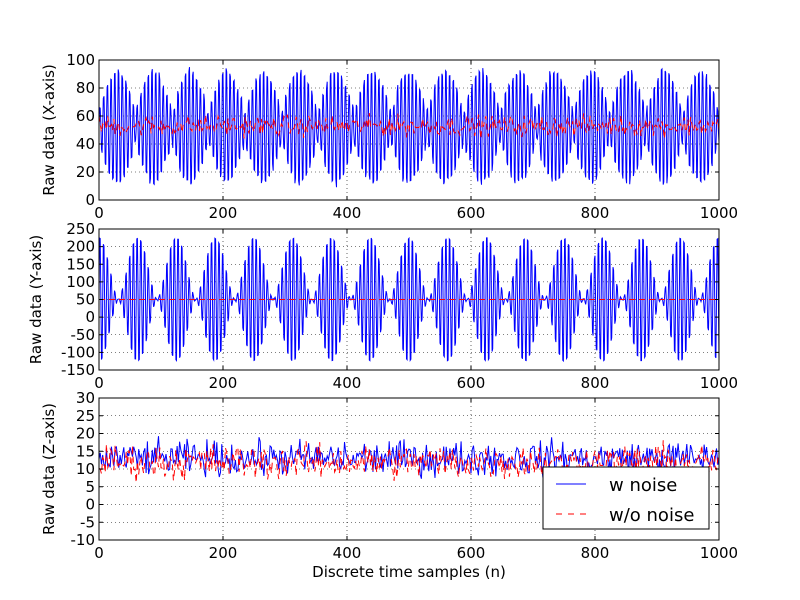 This screenshot has height=600, width=800. I want to click on y-tick-label: -100, so click(78, 352).